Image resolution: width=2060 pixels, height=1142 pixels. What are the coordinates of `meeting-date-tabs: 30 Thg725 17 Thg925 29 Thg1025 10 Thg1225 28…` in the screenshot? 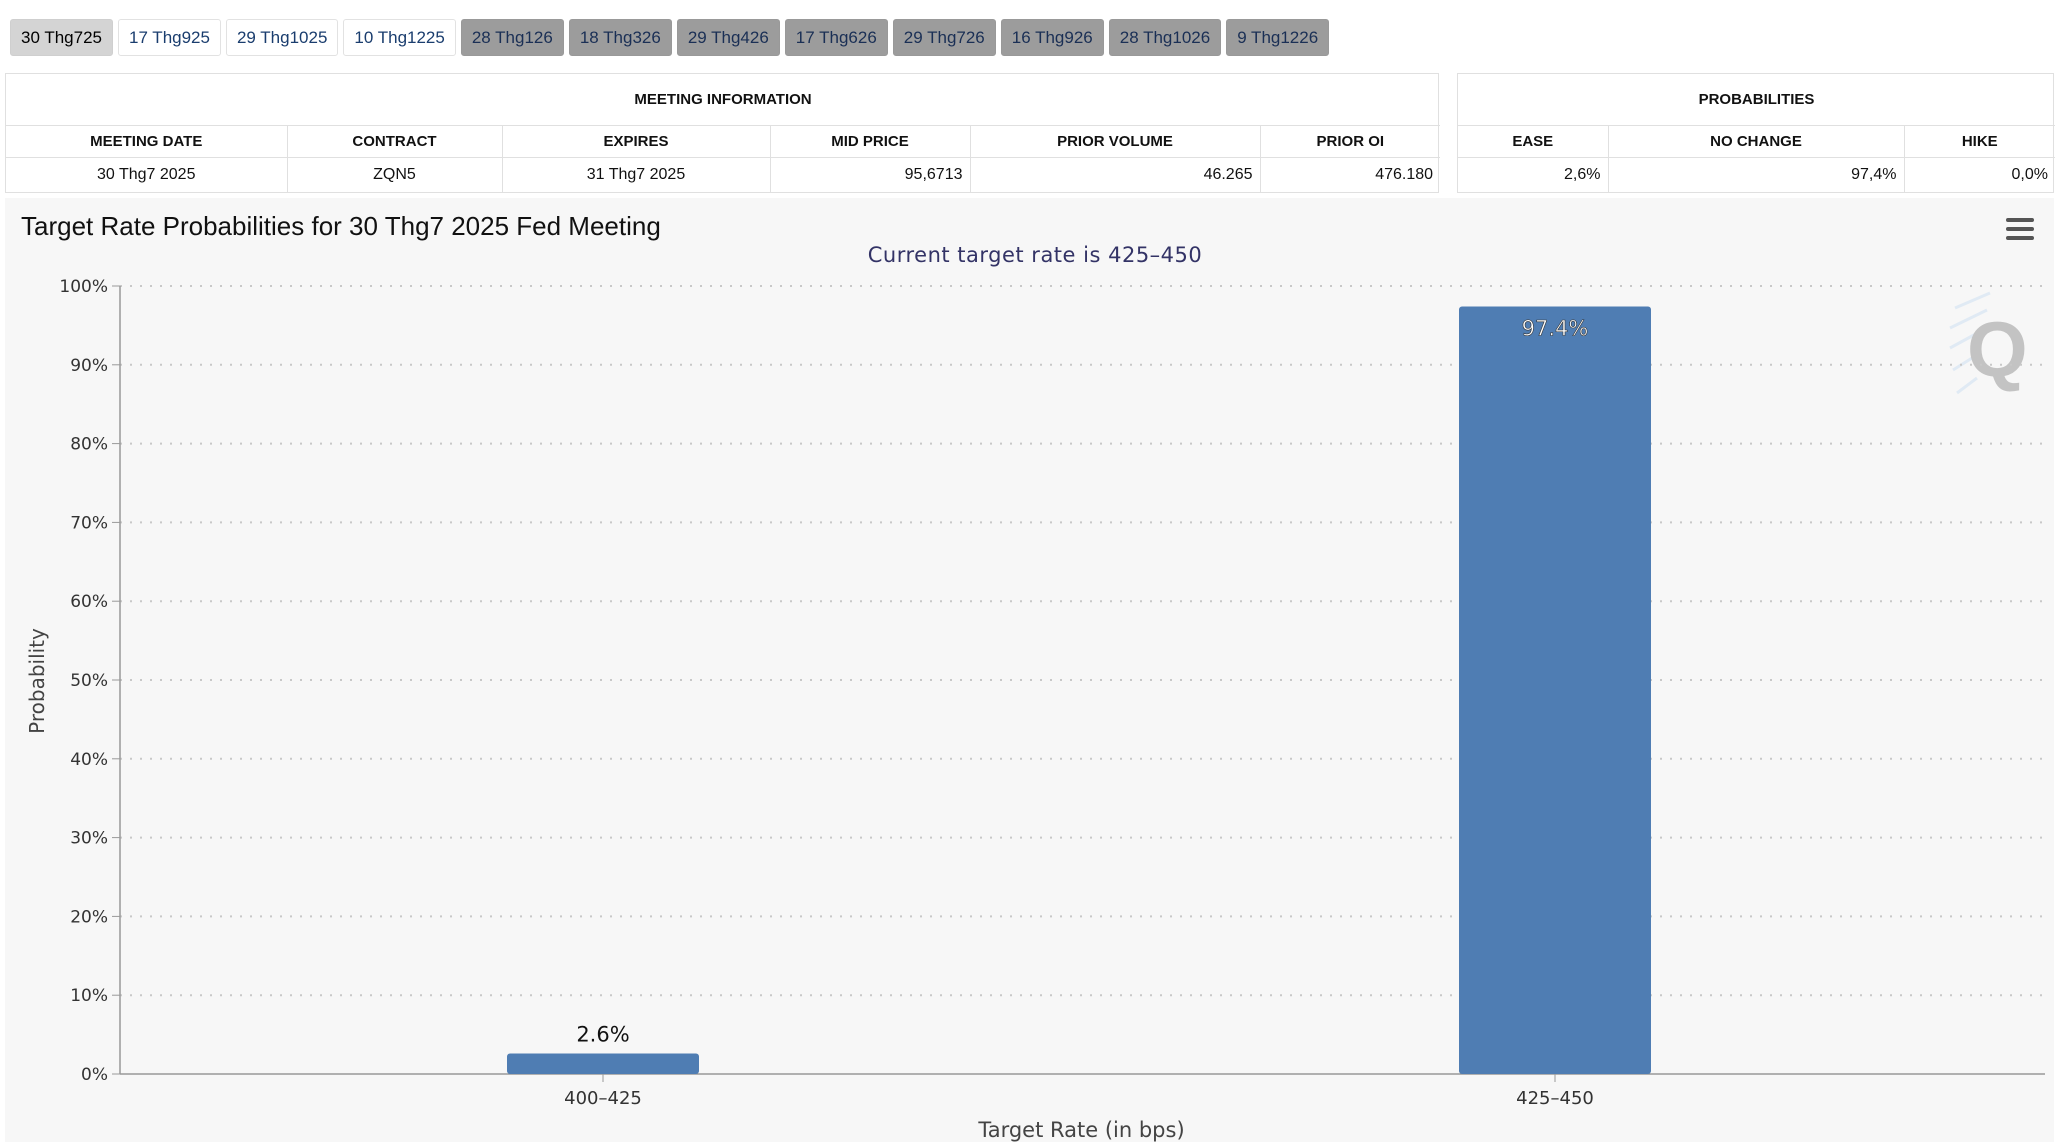 It's located at (670, 37).